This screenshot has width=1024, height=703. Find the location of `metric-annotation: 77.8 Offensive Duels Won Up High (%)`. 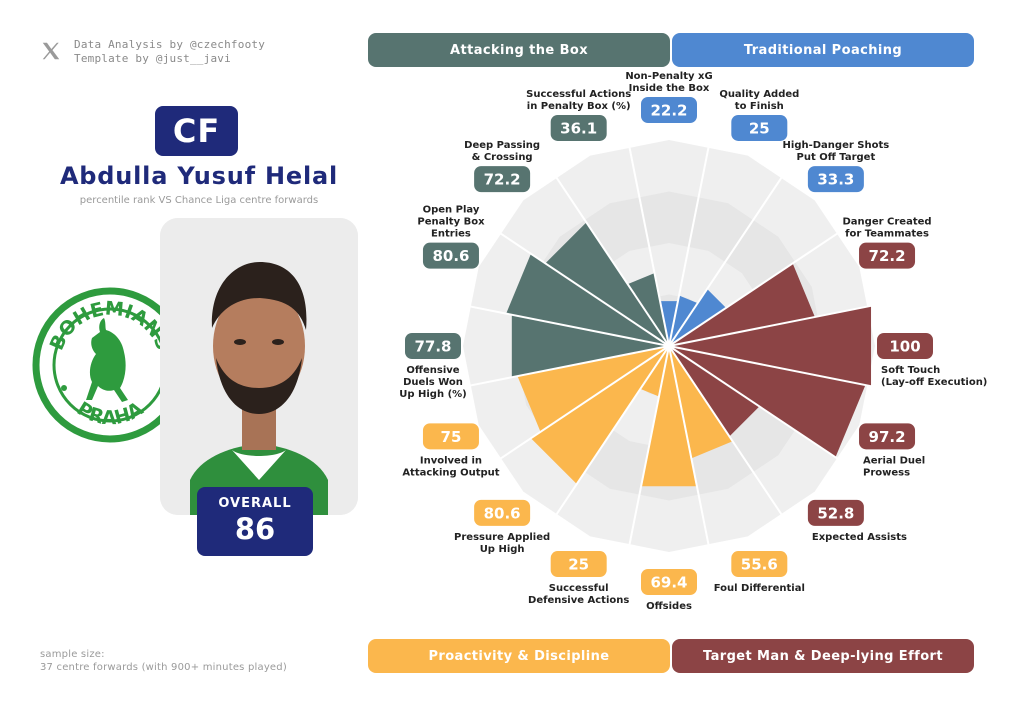

metric-annotation: 77.8 Offensive Duels Won Up High (%) is located at coordinates (433, 366).